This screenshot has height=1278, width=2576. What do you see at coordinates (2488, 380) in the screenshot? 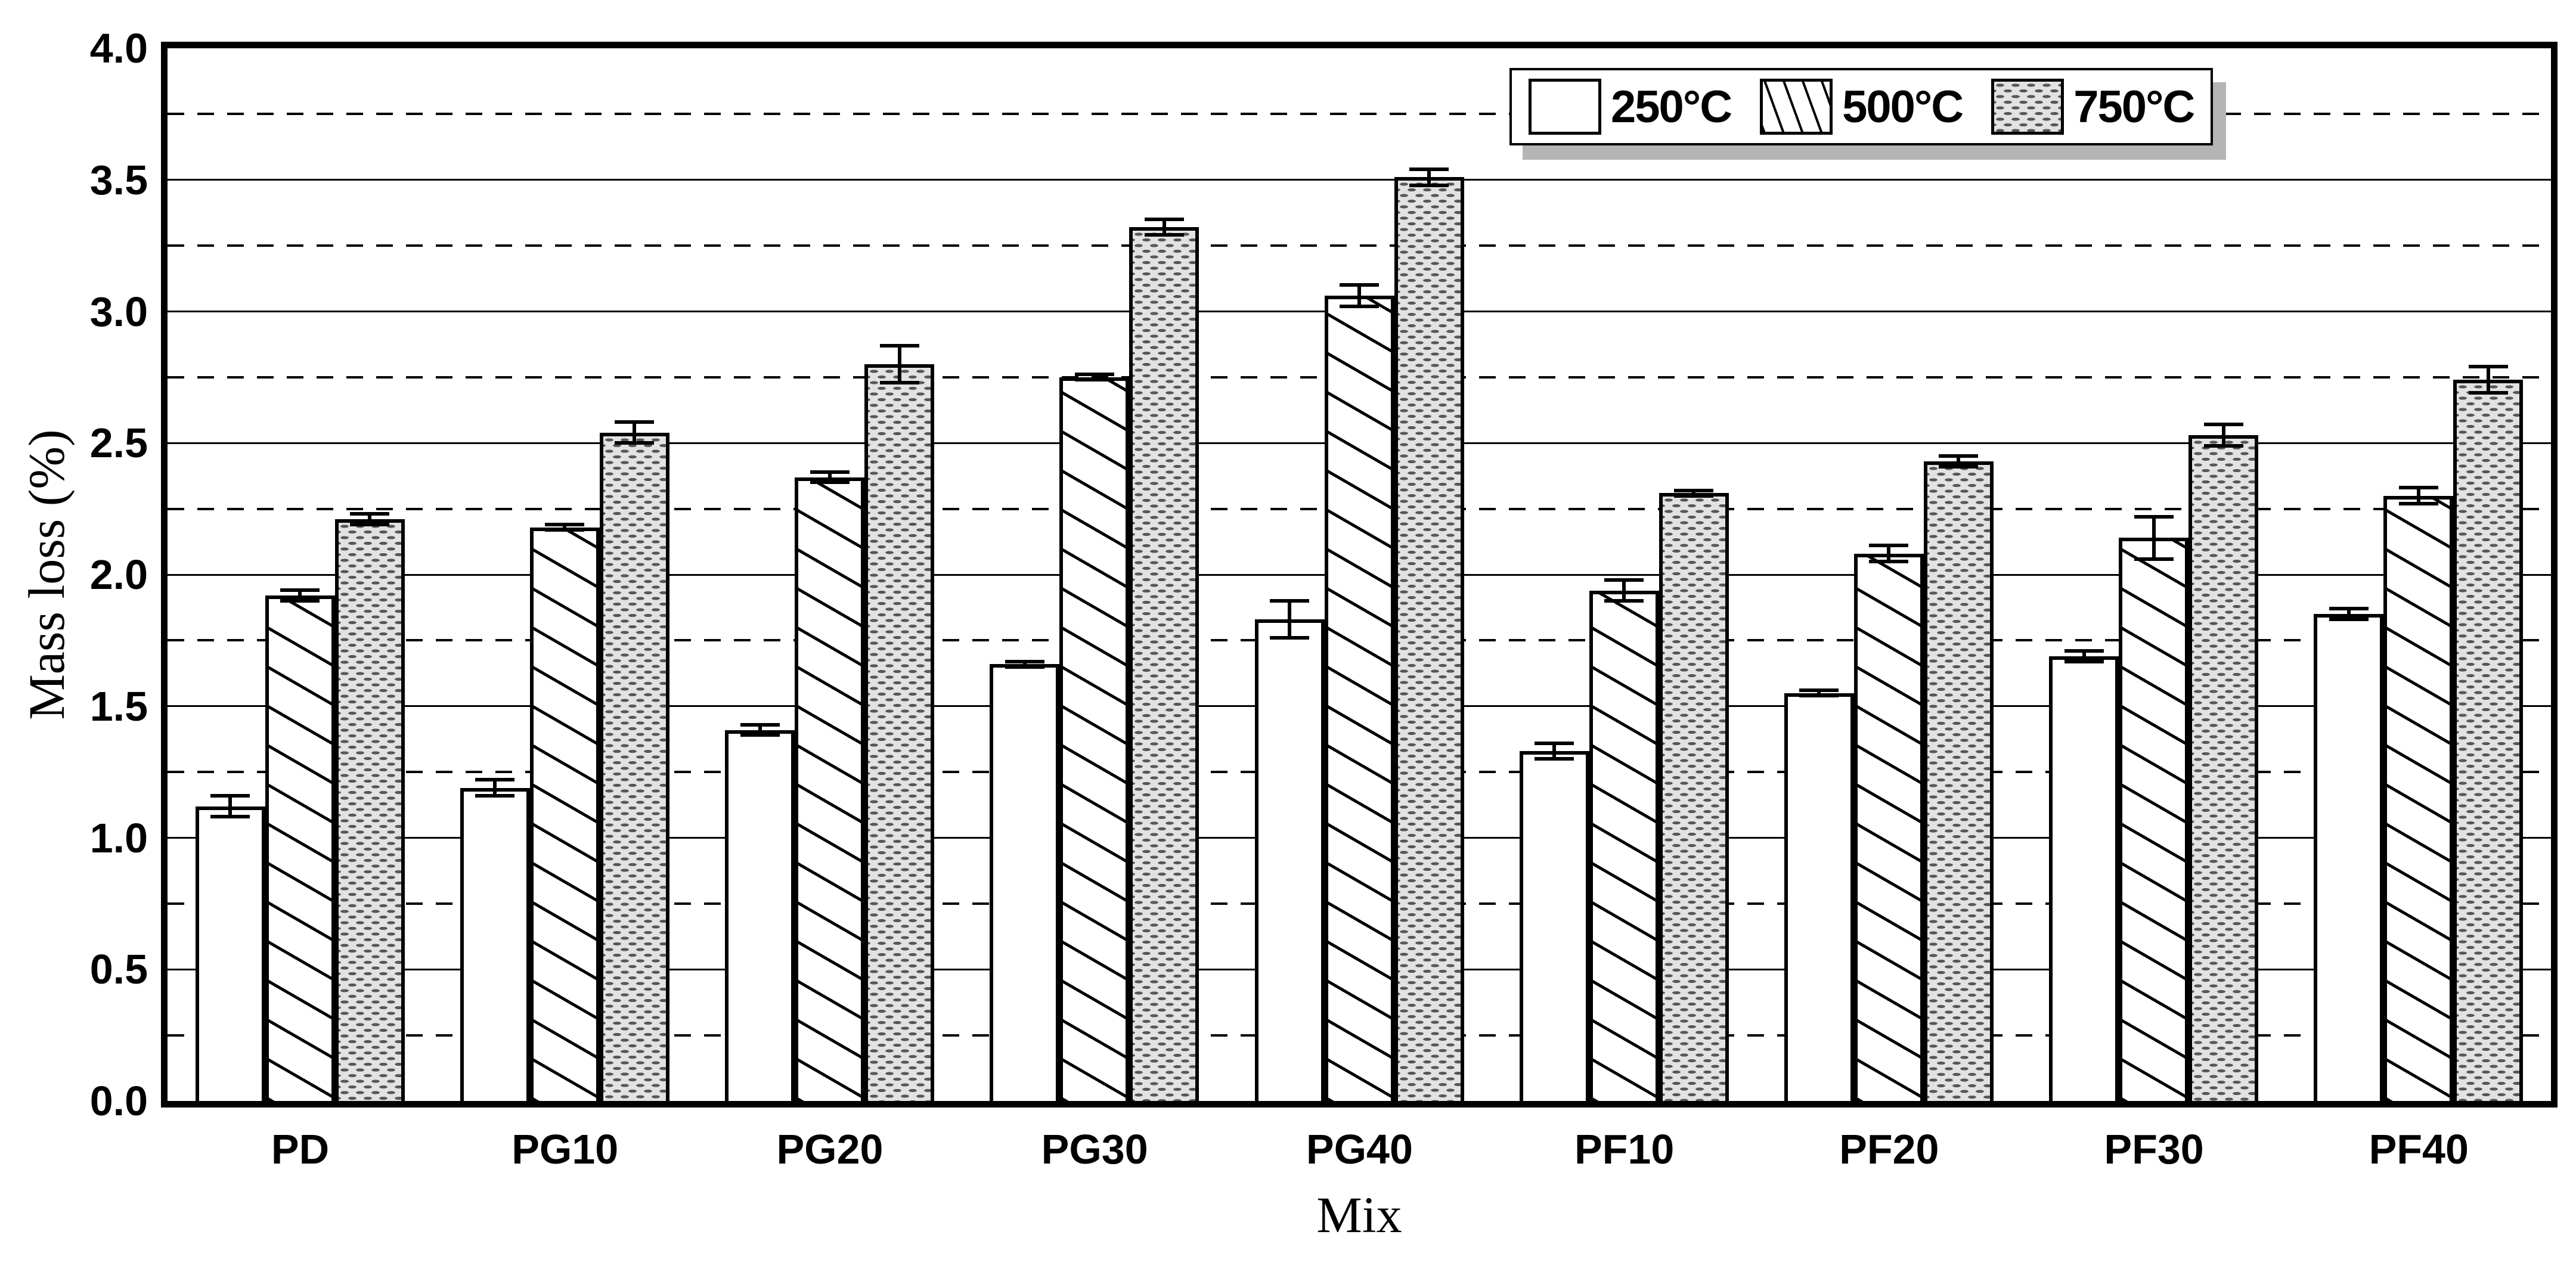
I see `error-bar-PF40-750C` at bounding box center [2488, 380].